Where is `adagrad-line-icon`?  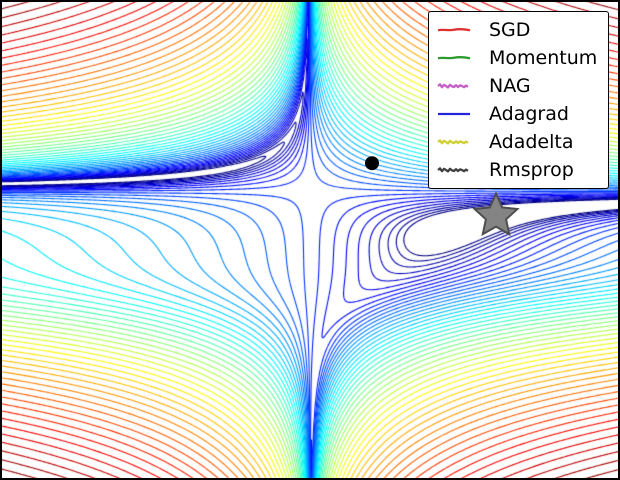
adagrad-line-icon is located at coordinates (454, 114).